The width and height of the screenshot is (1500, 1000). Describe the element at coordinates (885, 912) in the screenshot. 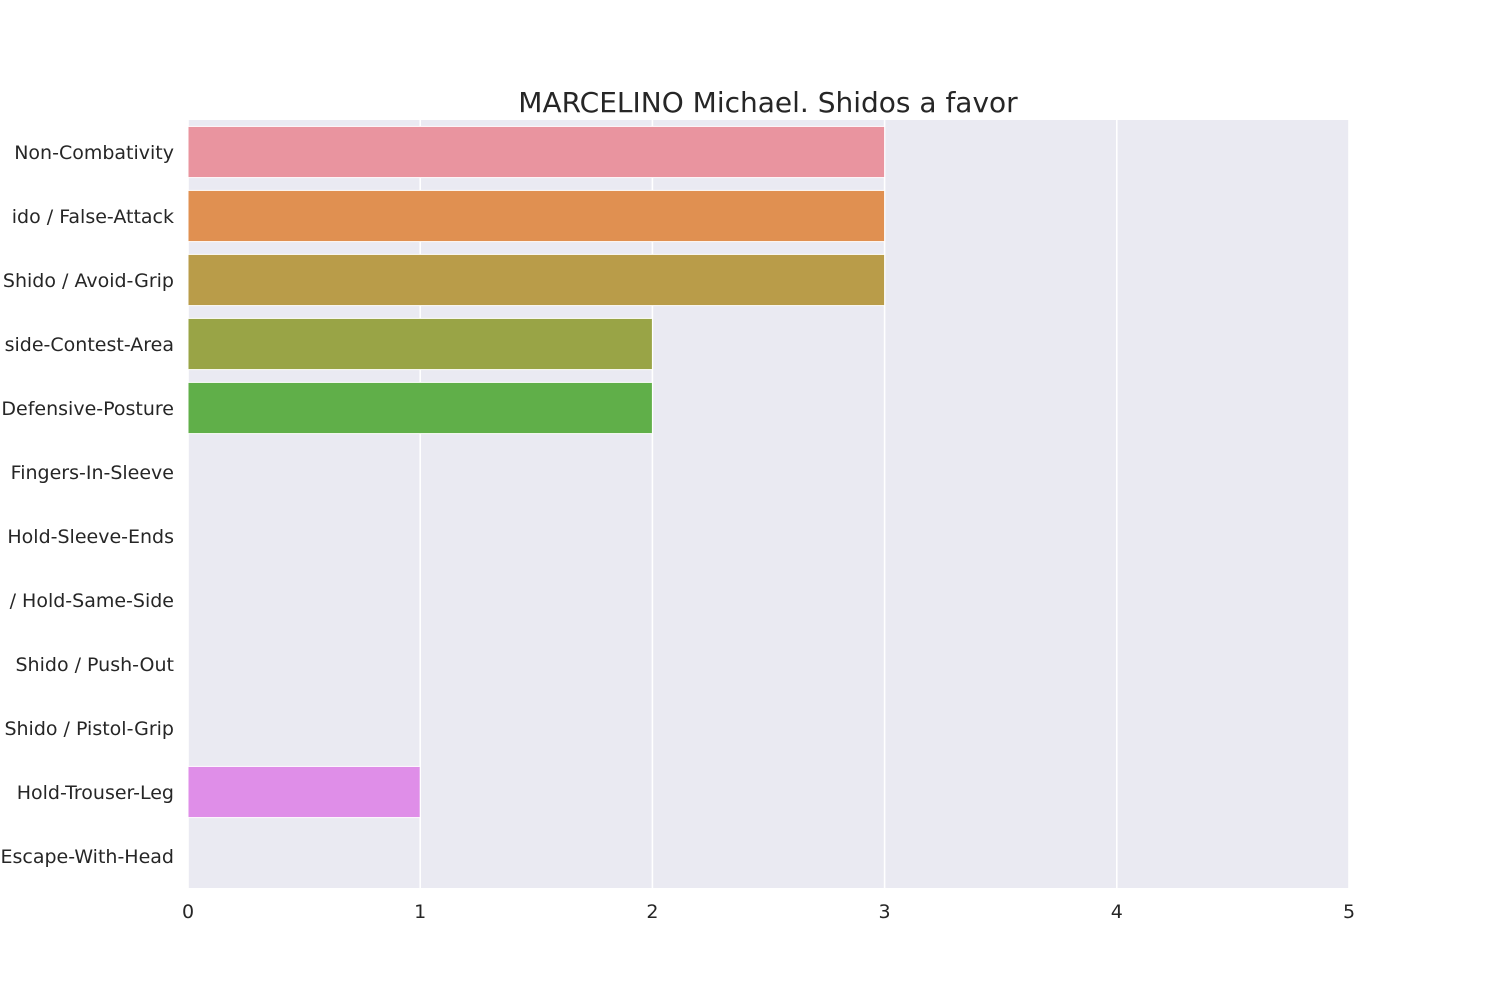

I see `x-tick-label: 3` at that location.